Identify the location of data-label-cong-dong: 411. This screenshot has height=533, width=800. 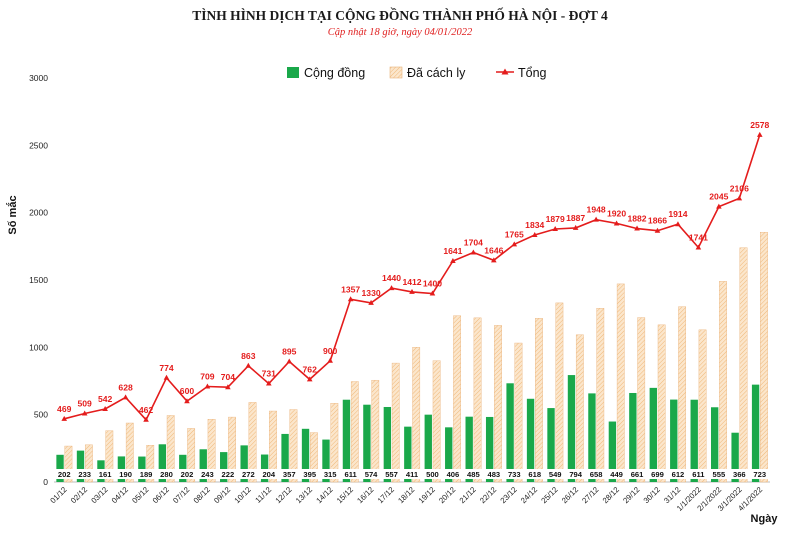
(412, 474).